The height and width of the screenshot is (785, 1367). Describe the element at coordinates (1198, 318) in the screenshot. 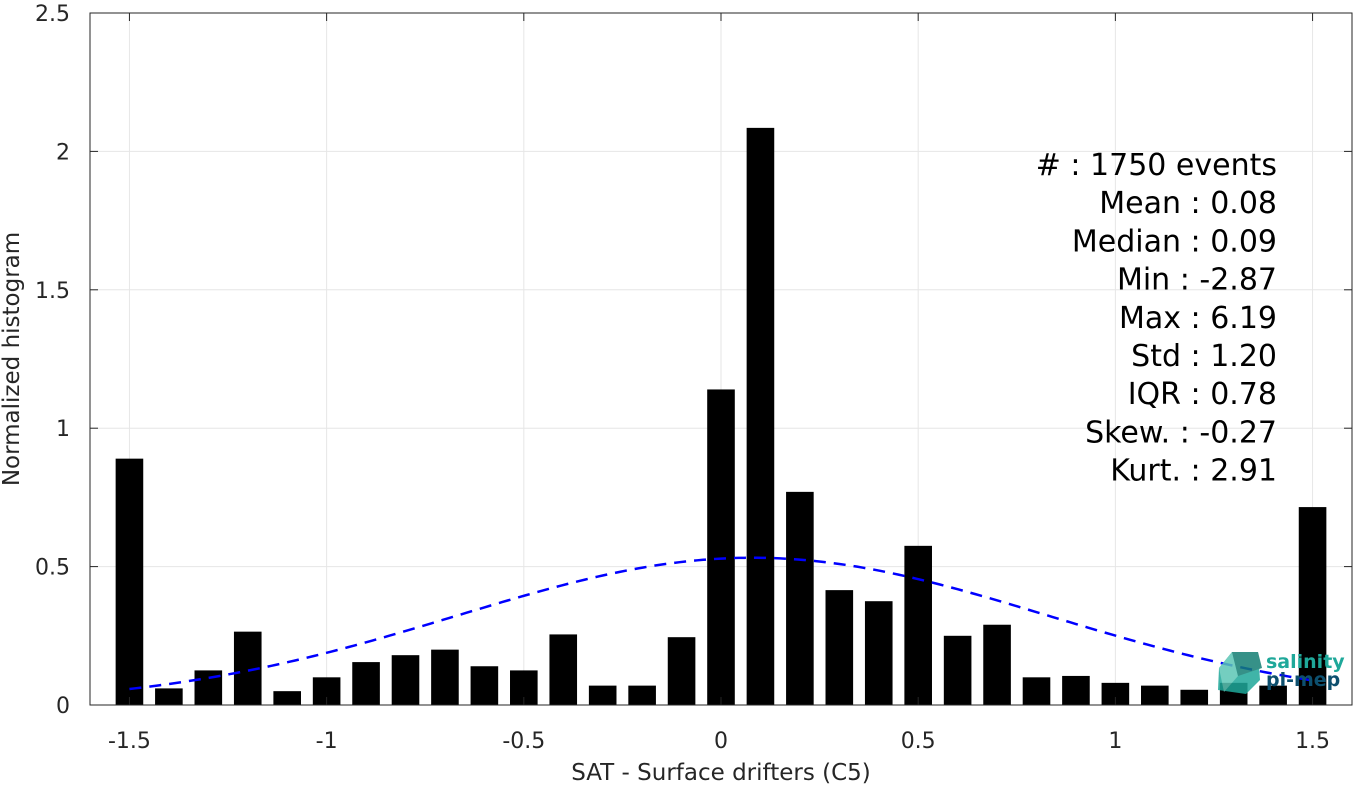

I see `stats-line: Max : 6.19` at that location.